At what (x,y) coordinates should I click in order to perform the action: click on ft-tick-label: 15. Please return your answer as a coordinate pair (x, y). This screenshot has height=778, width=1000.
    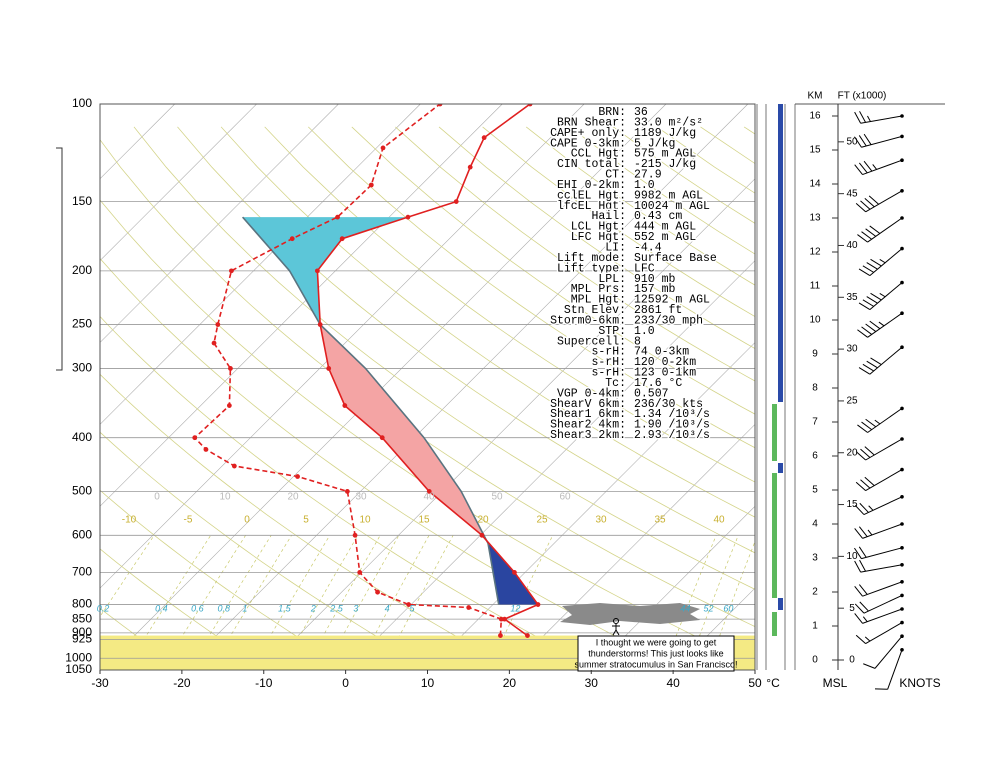
    Looking at the image, I should click on (852, 504).